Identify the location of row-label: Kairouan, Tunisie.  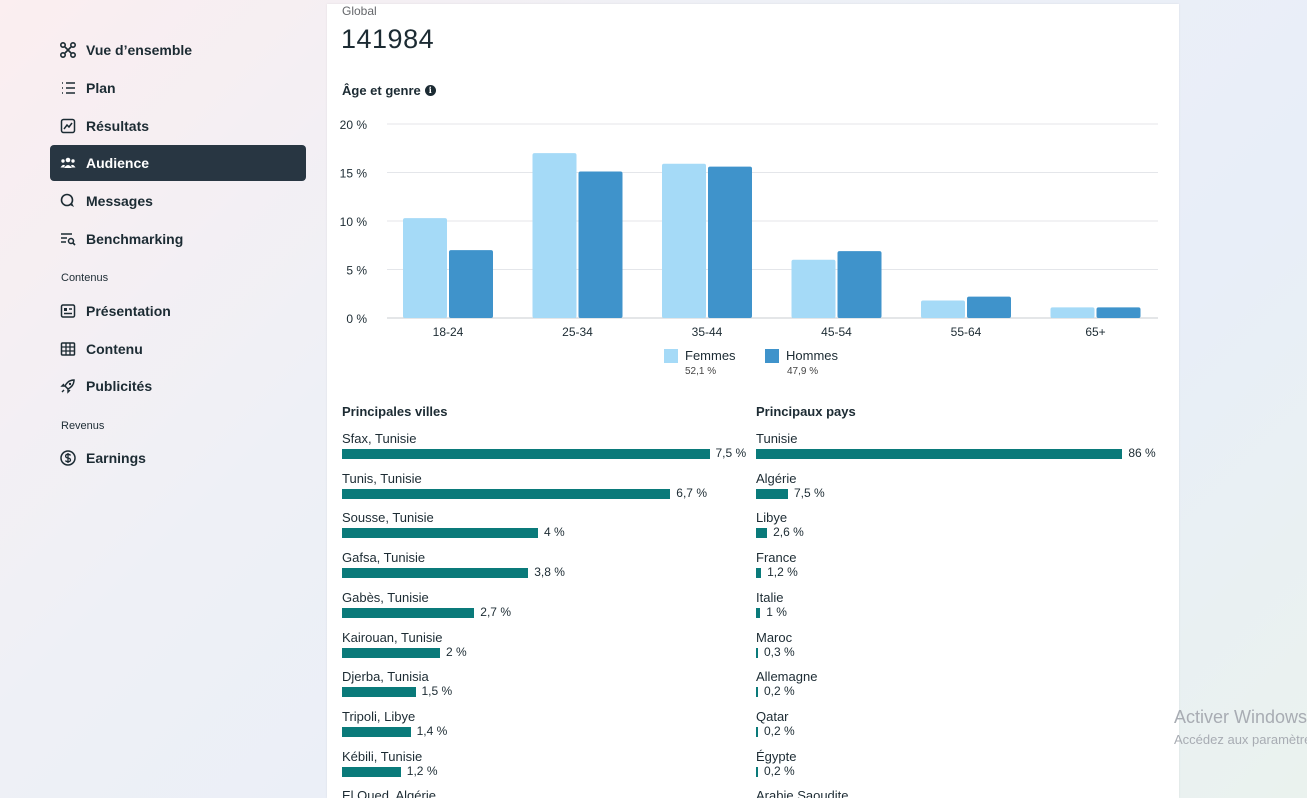
(392, 637).